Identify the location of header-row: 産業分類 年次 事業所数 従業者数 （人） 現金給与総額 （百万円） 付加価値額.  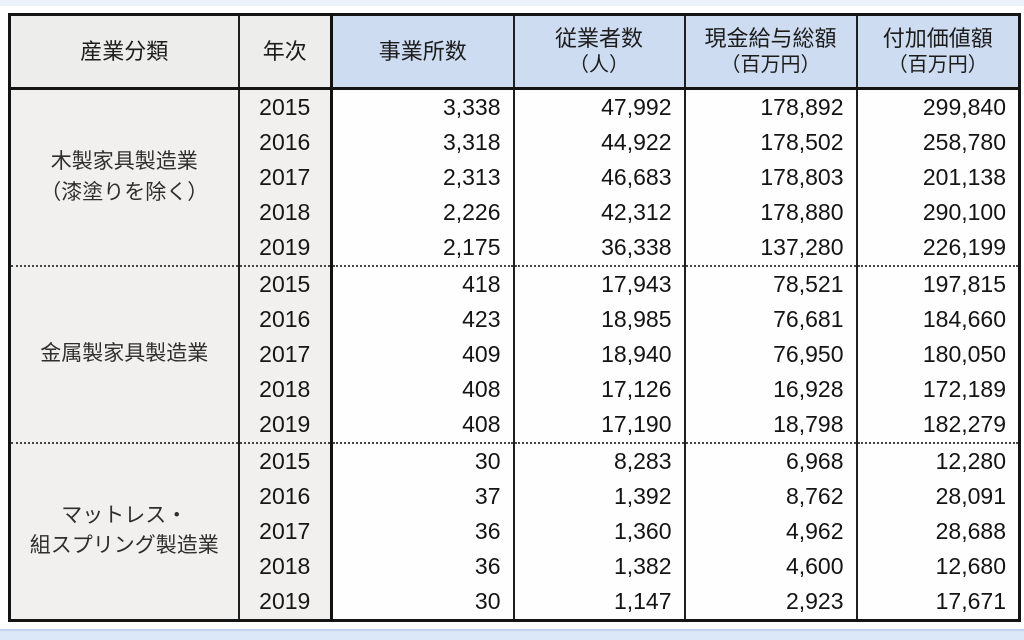
(514, 52).